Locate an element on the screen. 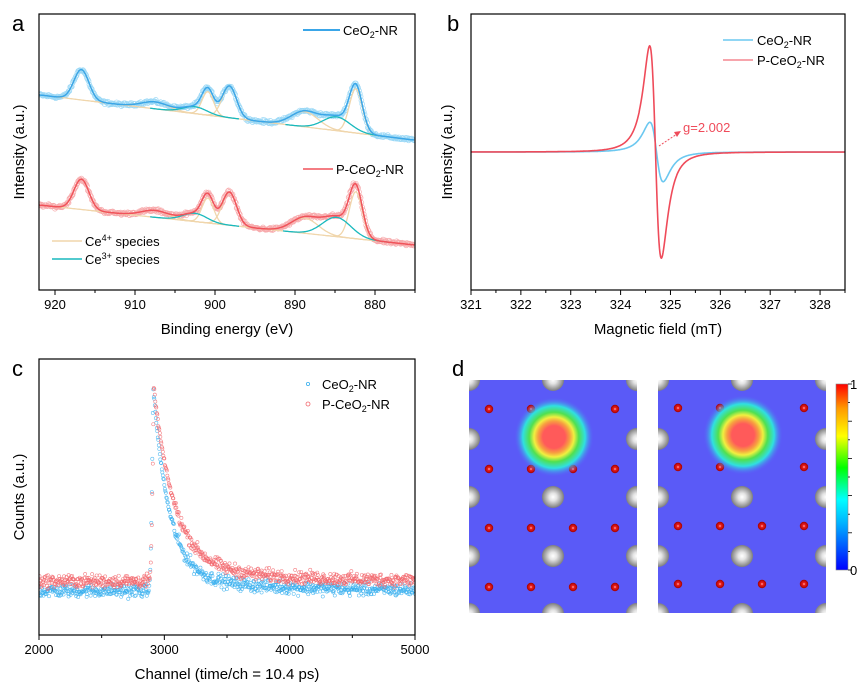 The image size is (866, 685). panel-label-d: d is located at coordinates (458, 368).